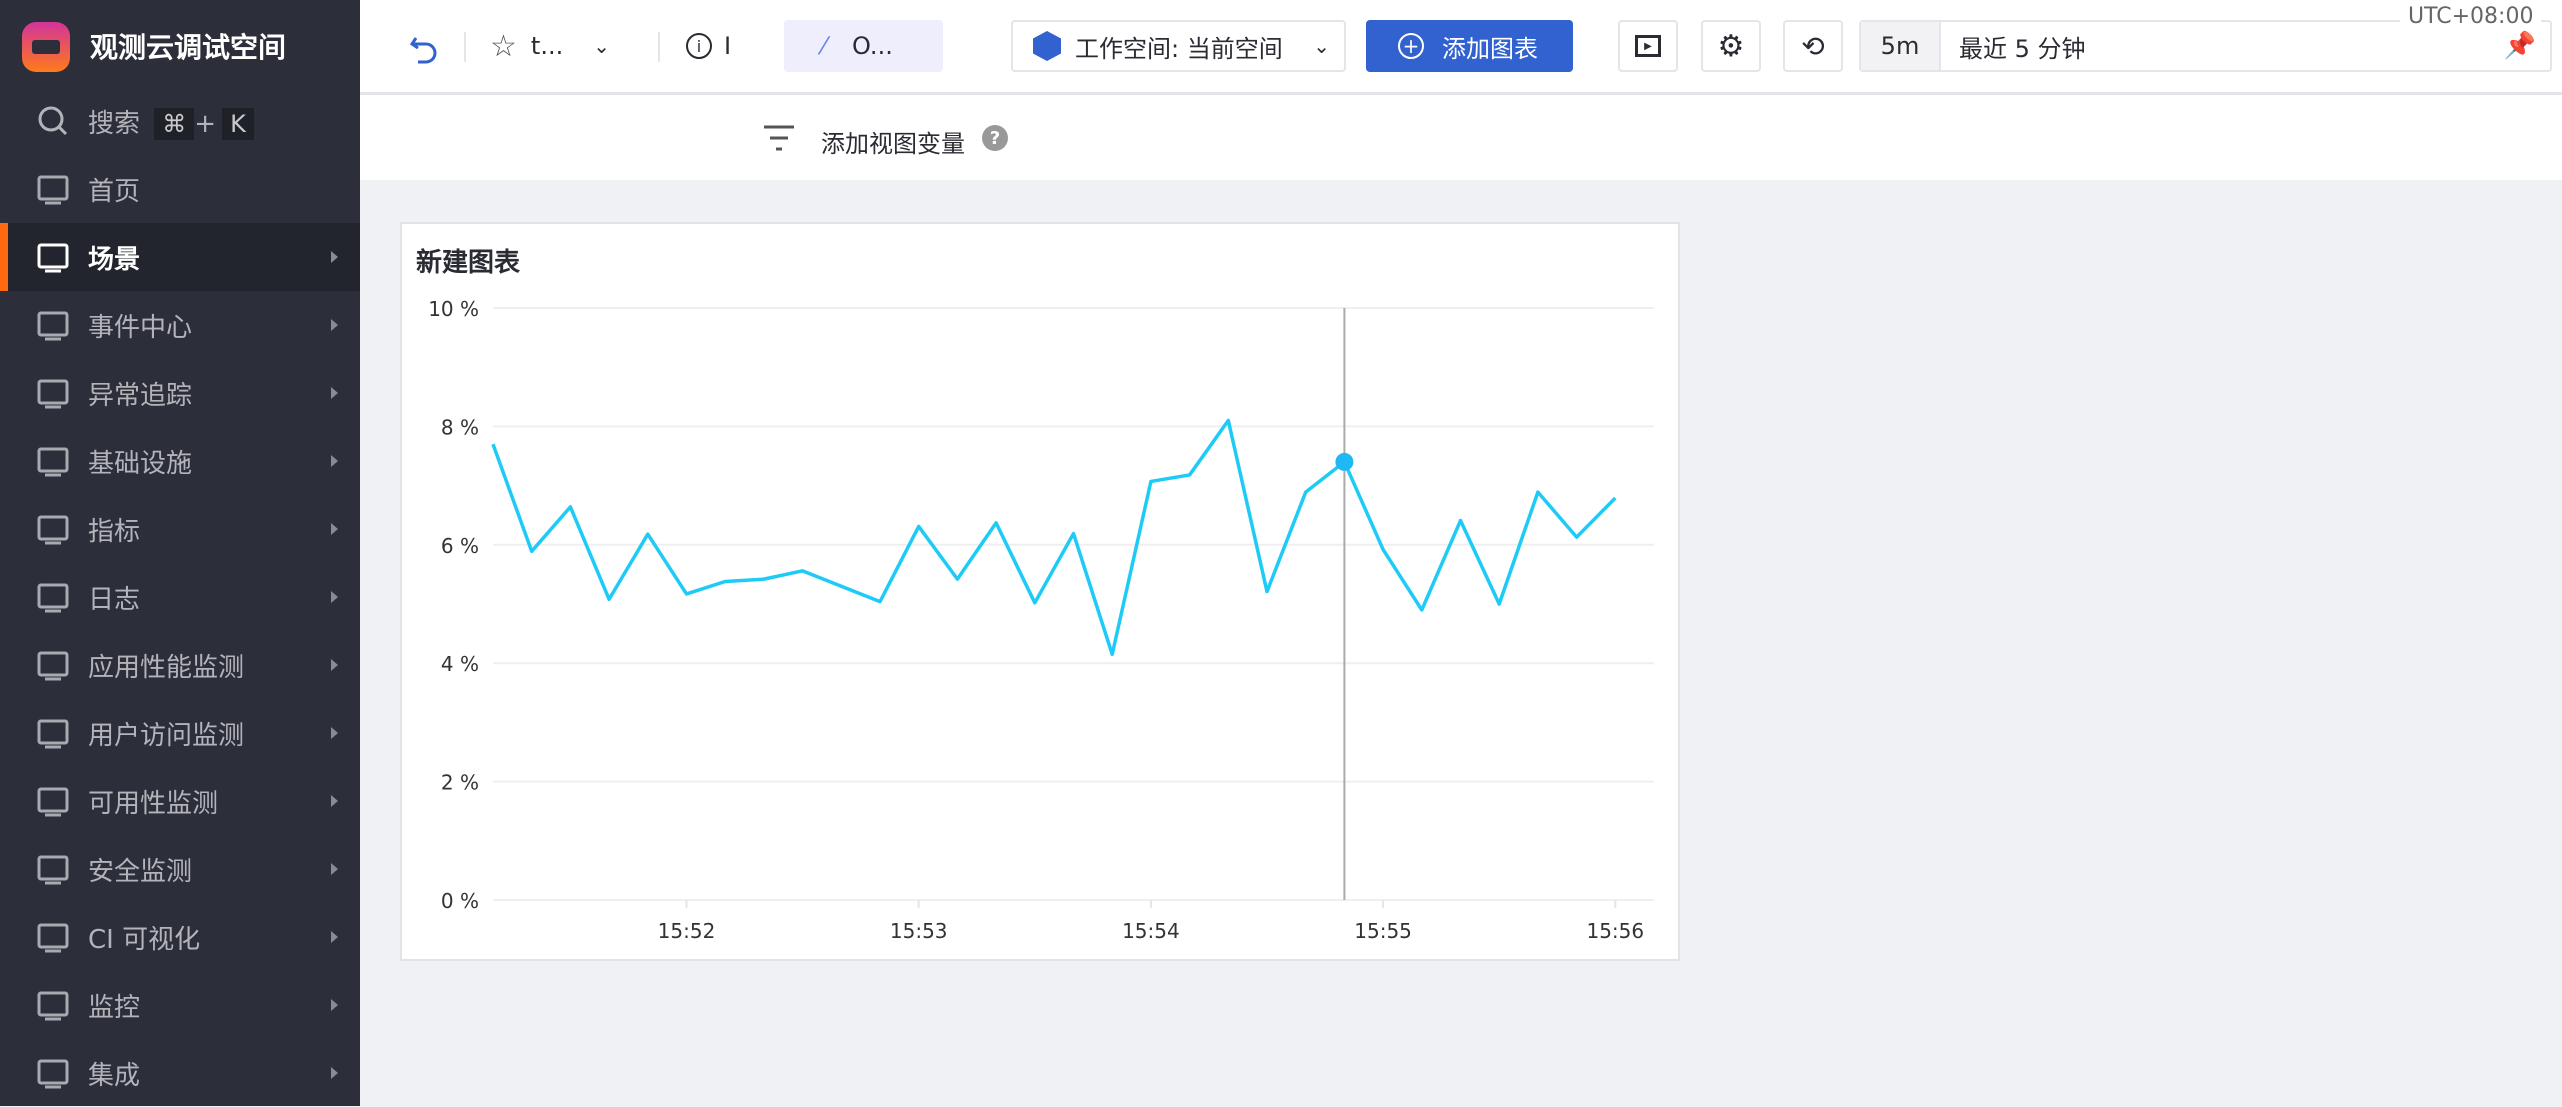  What do you see at coordinates (53, 1006) in the screenshot?
I see `camera-icon` at bounding box center [53, 1006].